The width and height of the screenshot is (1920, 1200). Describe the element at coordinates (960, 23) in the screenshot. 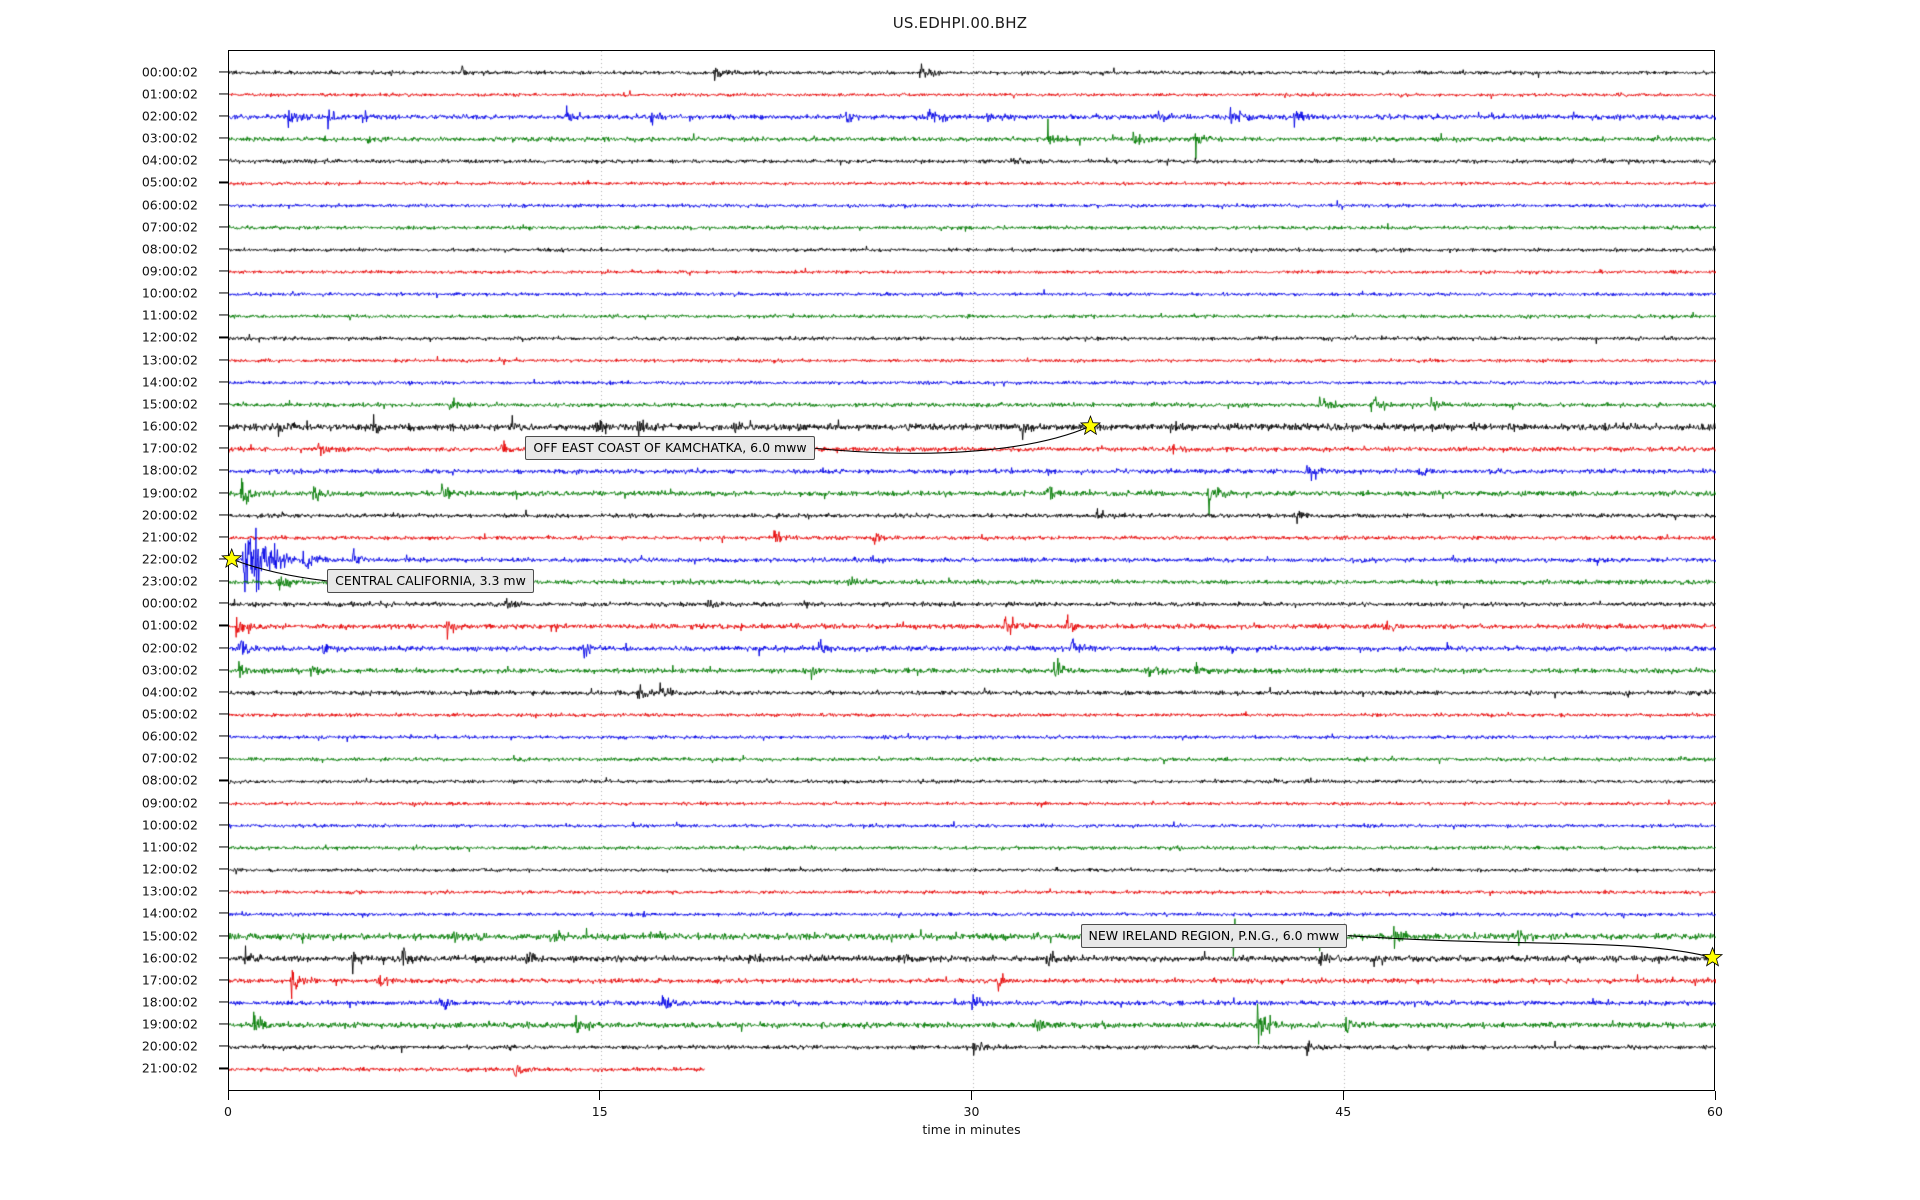

I see `page-title: US.EDHPI.00.BHZ` at that location.